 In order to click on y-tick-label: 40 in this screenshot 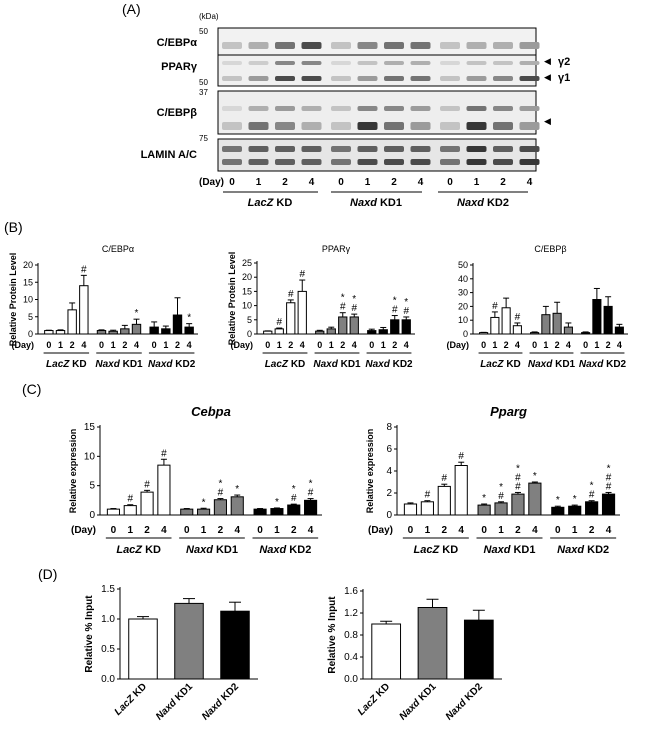, I will do `click(463, 279)`.